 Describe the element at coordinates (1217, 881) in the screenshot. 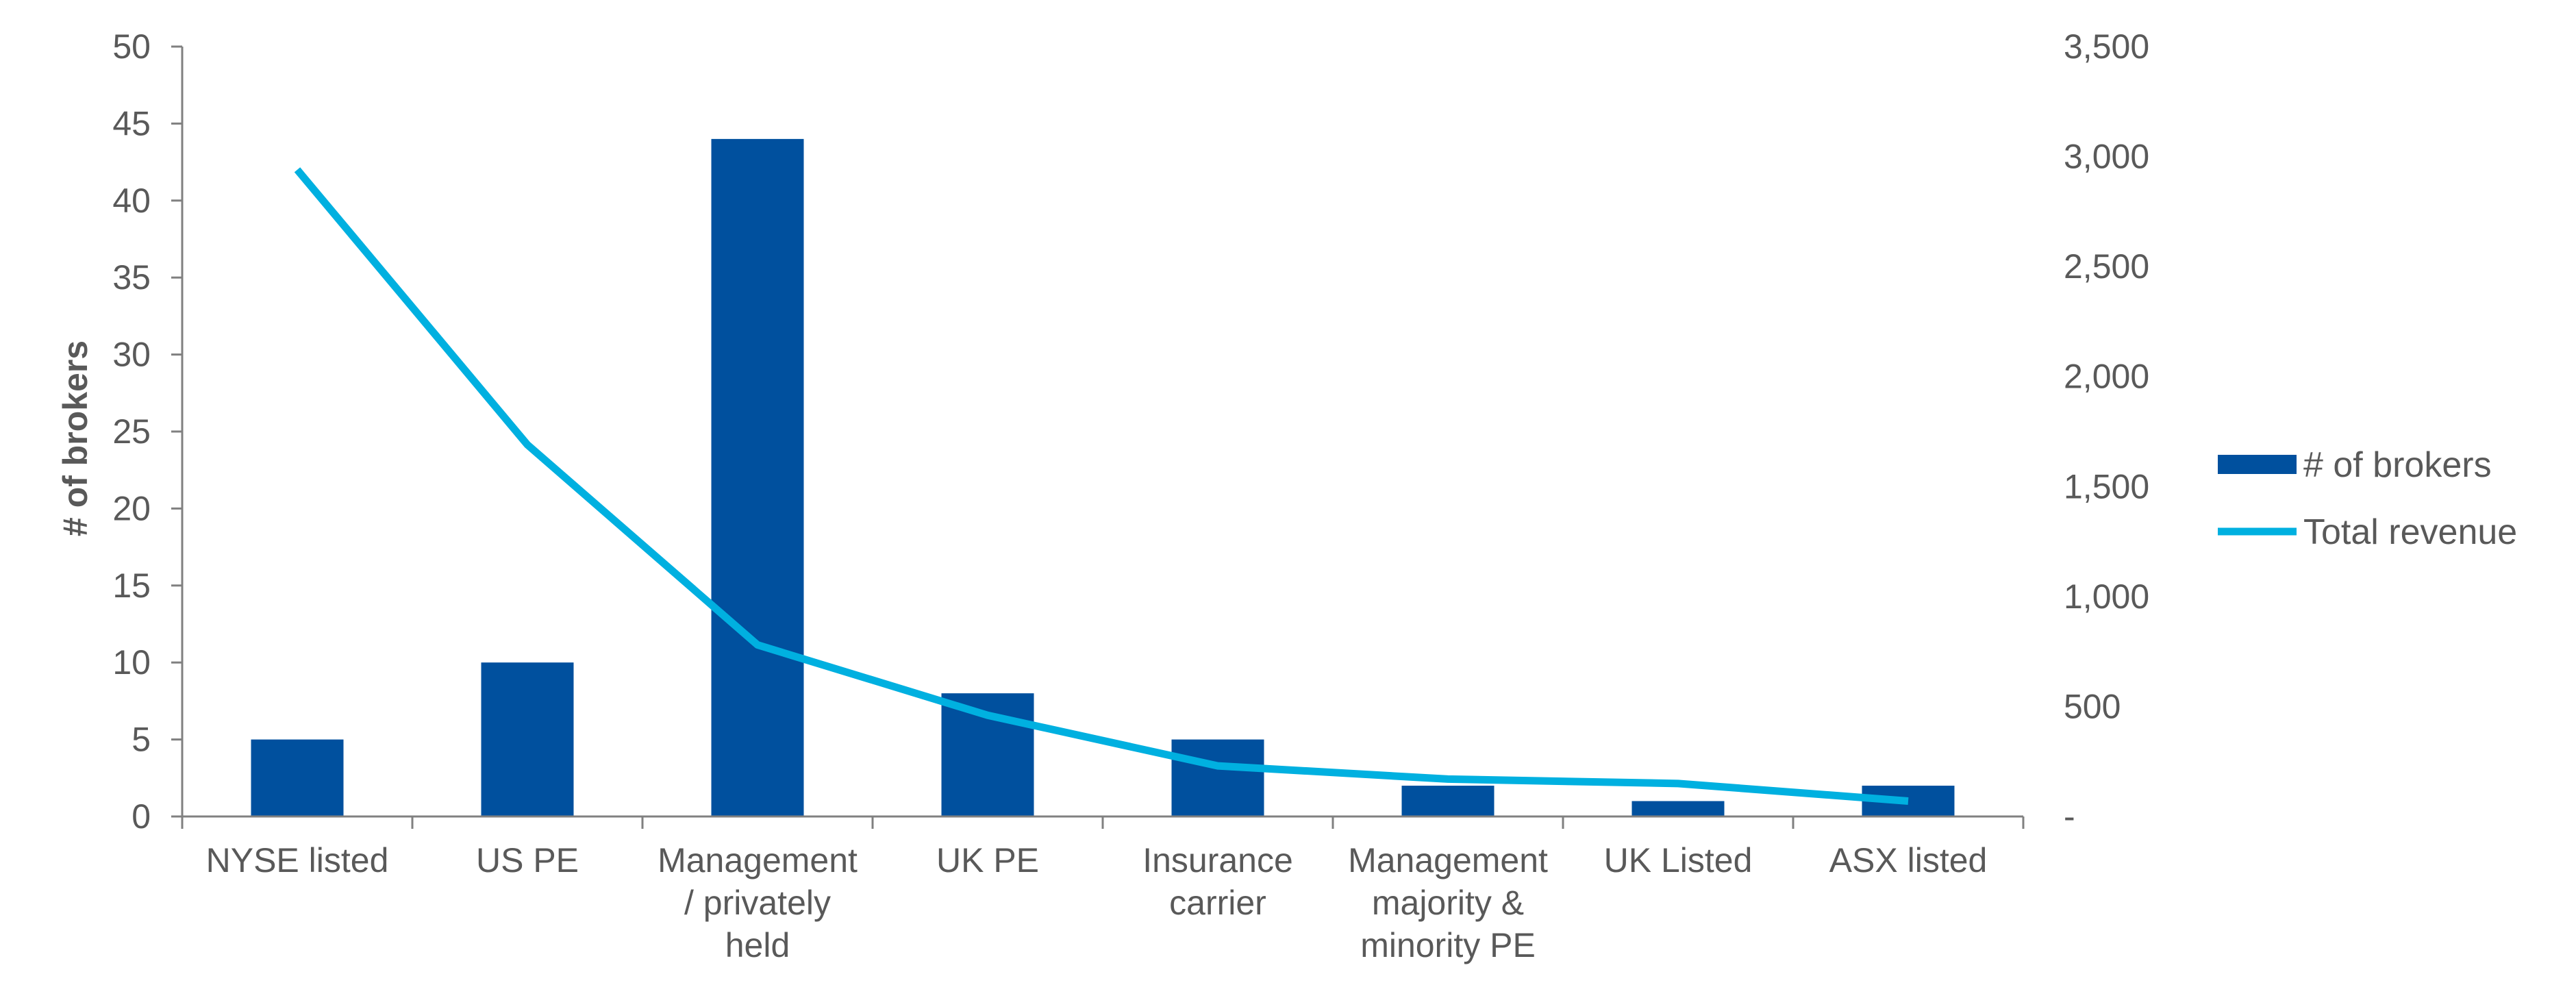

I see `x-tick-label: Insurance carrier` at that location.